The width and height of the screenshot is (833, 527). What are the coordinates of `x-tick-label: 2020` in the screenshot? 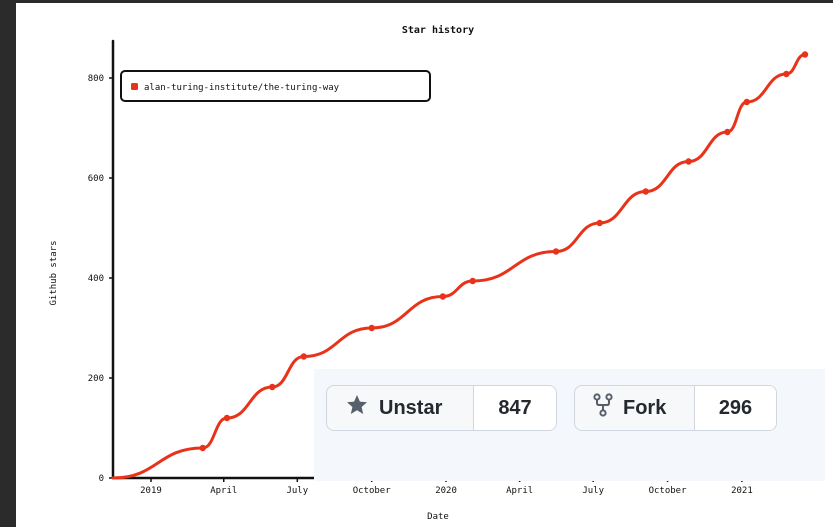 It's located at (446, 491).